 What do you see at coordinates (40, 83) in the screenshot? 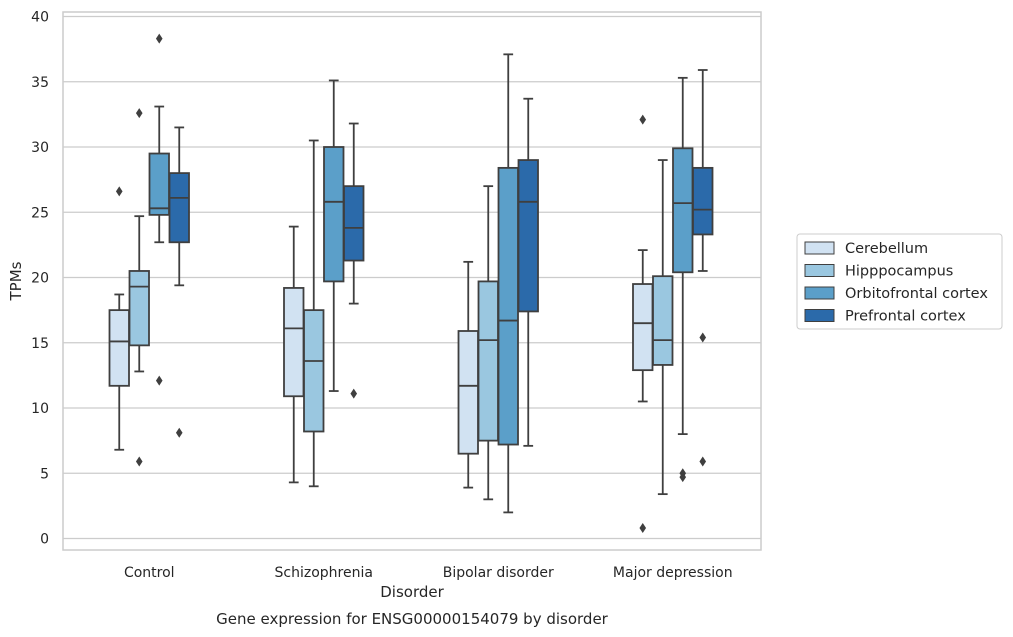
I see `y-tick-label: 35` at bounding box center [40, 83].